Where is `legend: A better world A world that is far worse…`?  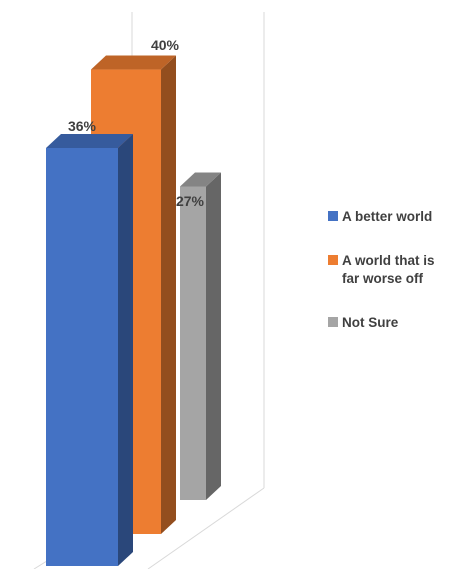
legend: A better world A world that is far worse… is located at coordinates (396, 283).